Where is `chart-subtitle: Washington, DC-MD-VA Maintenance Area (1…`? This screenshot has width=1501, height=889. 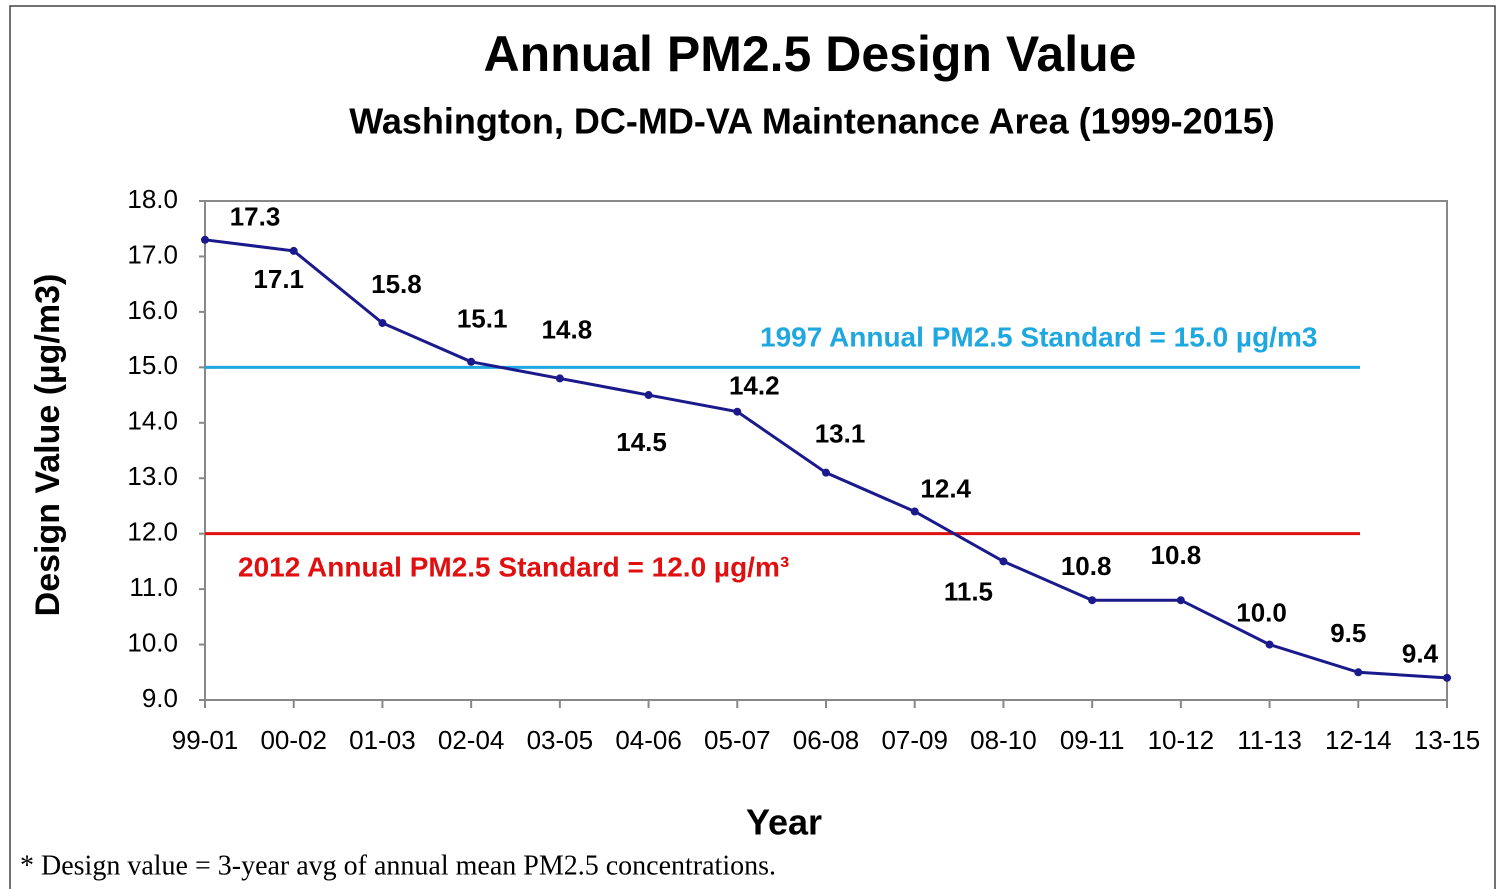
chart-subtitle: Washington, DC-MD-VA Maintenance Area (1… is located at coordinates (812, 121).